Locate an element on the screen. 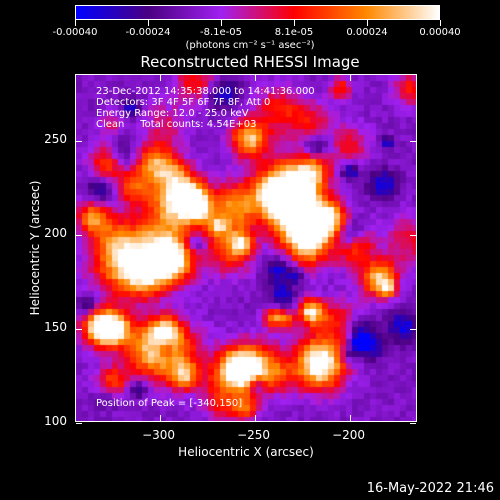  x-axis-label: Heliocentric X (arcsec) is located at coordinates (246, 452).